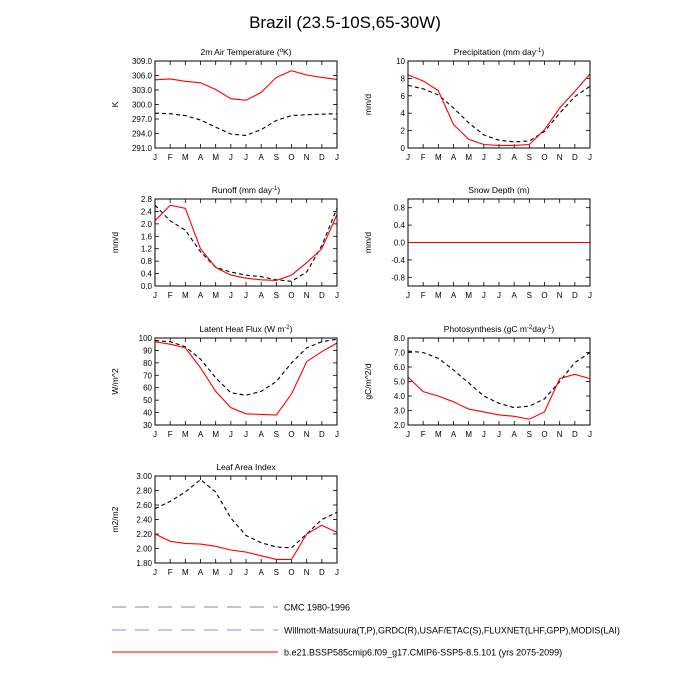 The image size is (700, 700). I want to click on y-tick-label: 1.6, so click(147, 236).